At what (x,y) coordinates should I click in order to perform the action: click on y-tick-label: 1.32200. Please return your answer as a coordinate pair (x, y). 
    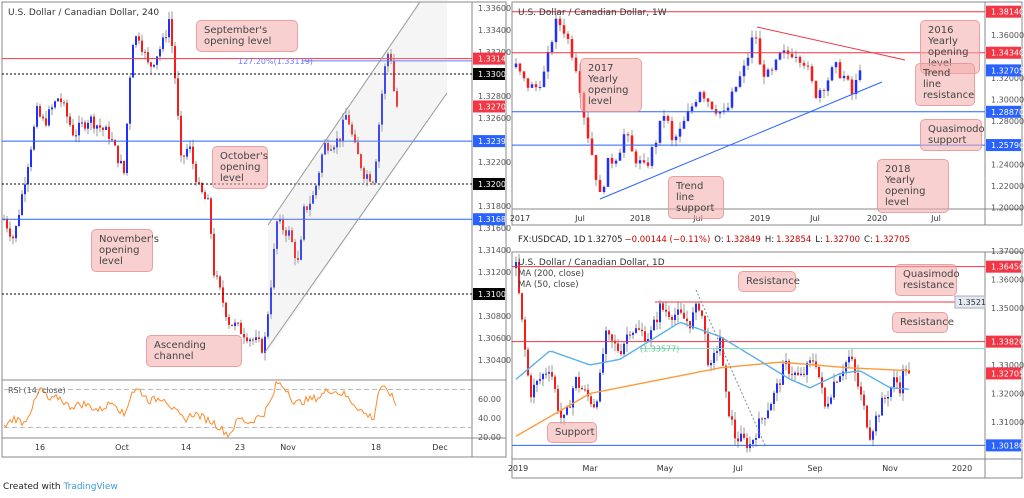
    Looking at the image, I should click on (494, 162).